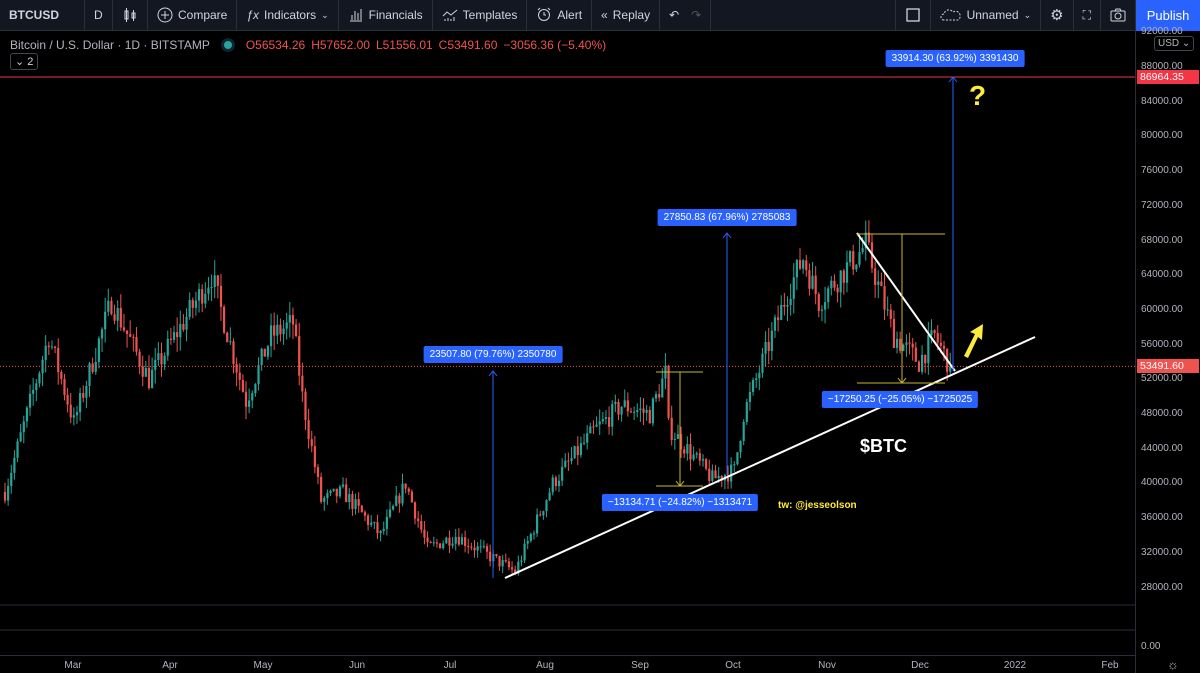 The image size is (1200, 673). What do you see at coordinates (1162, 552) in the screenshot?
I see `price-tick: 32000.00` at bounding box center [1162, 552].